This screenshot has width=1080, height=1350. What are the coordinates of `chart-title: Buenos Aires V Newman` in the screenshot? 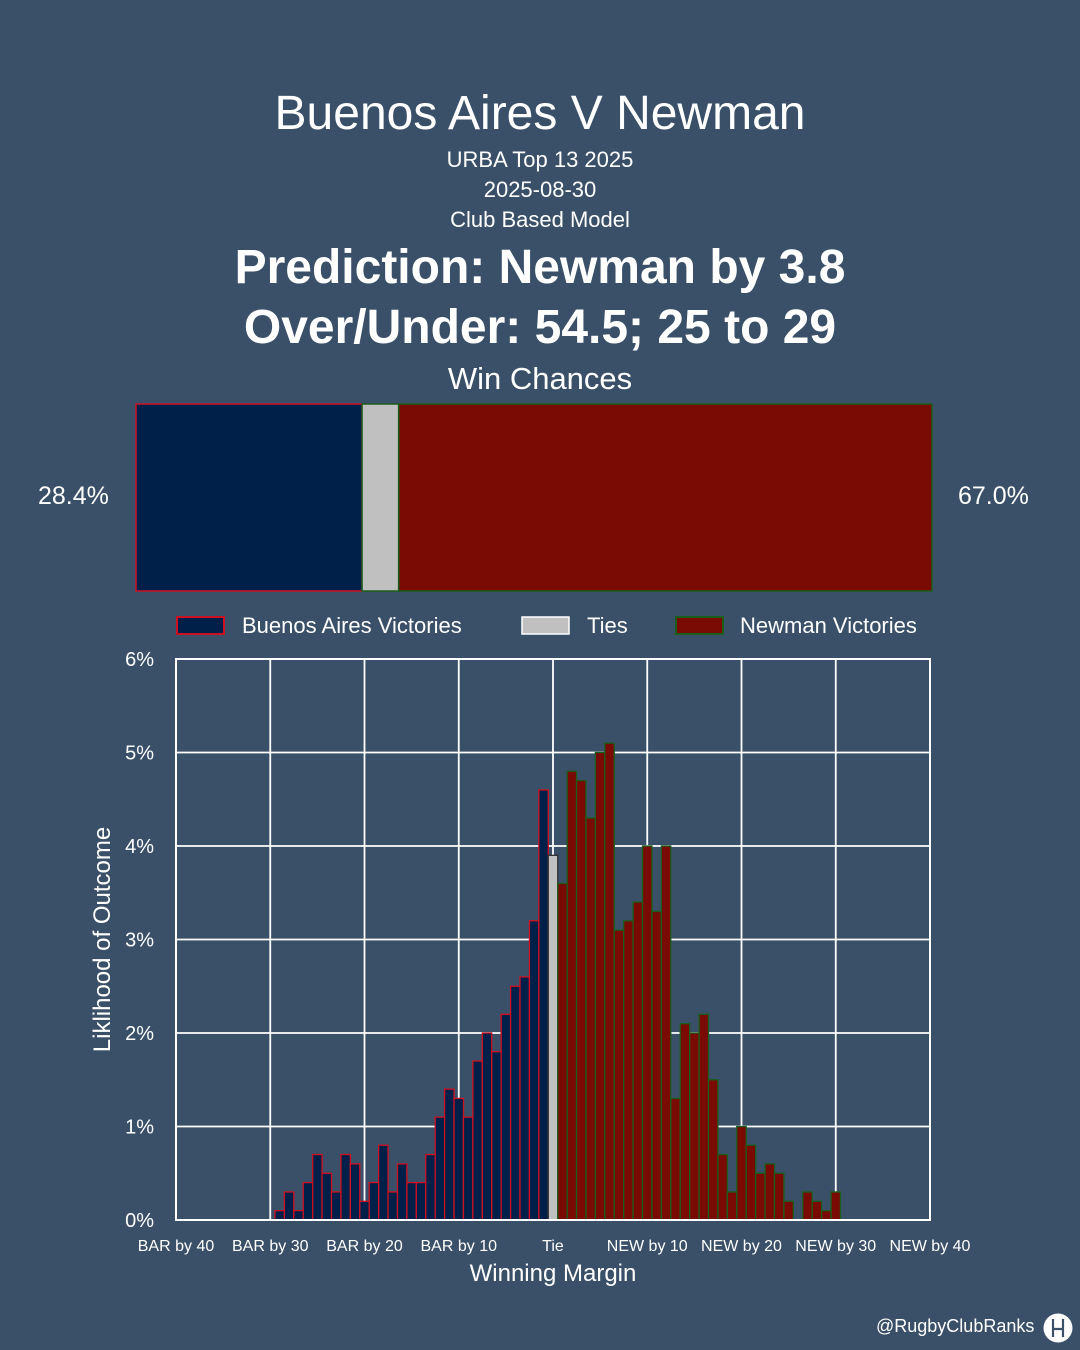 It's located at (540, 113).